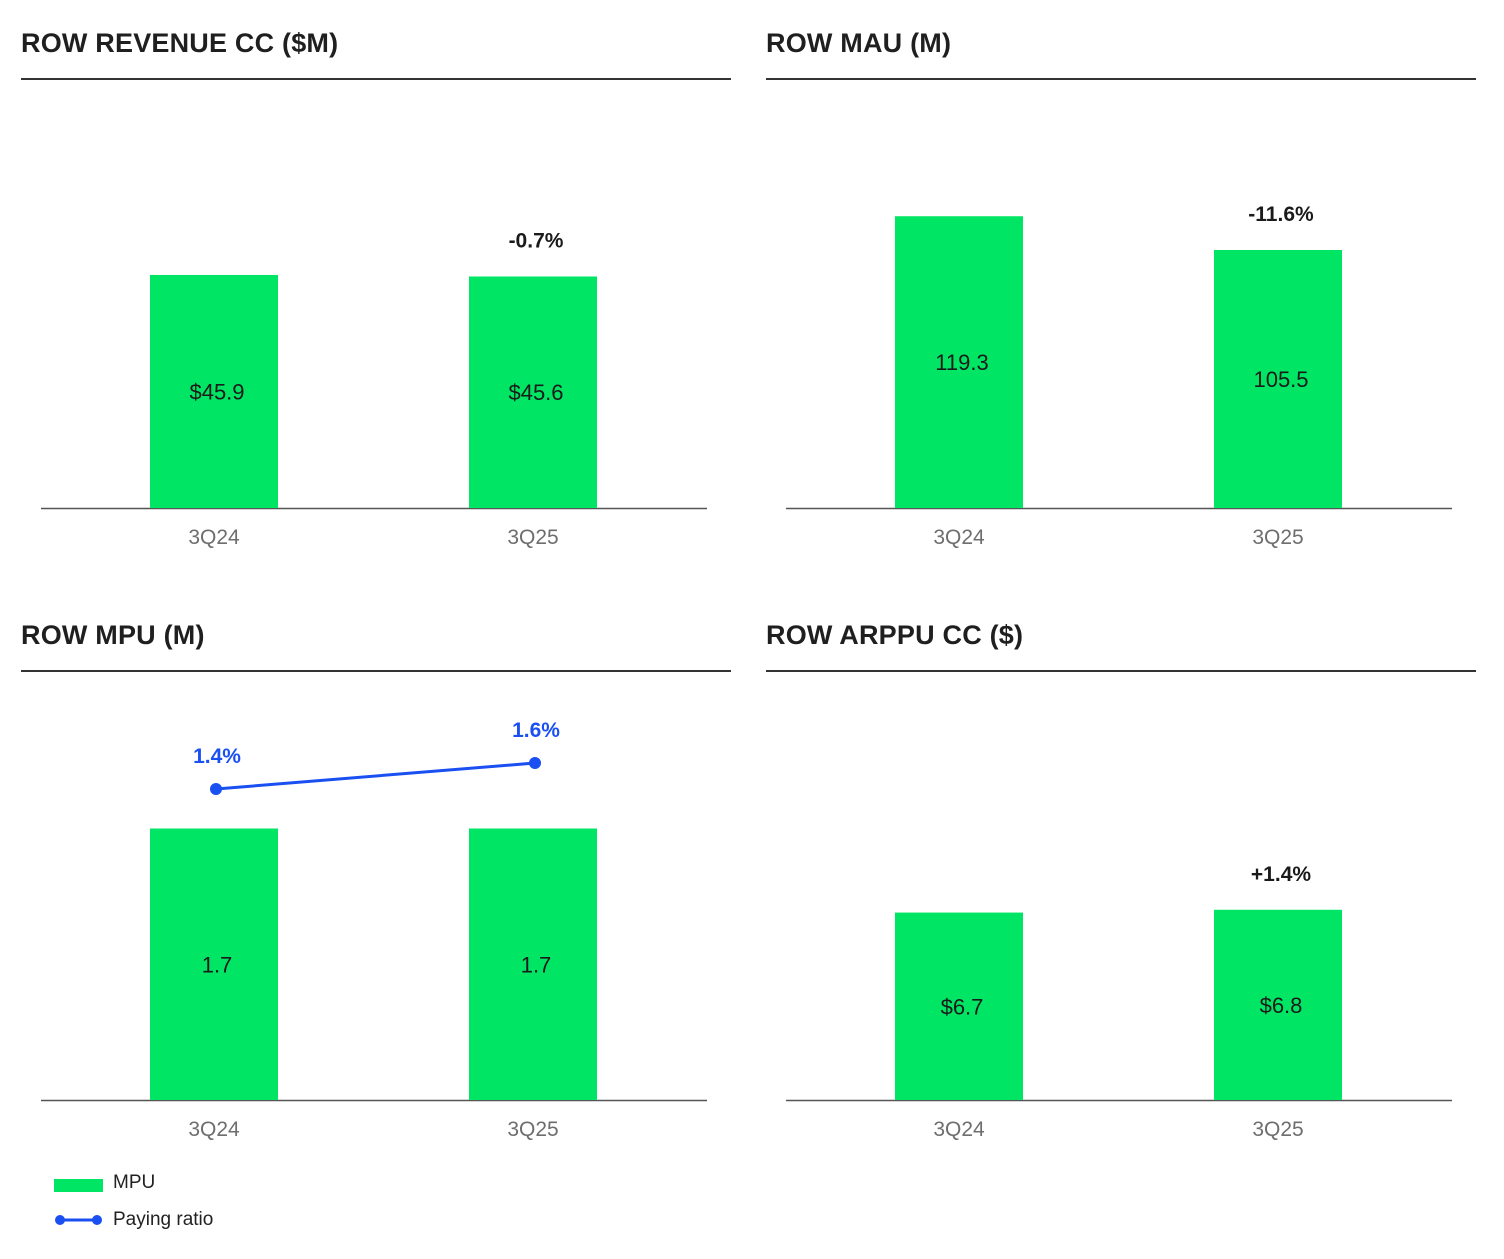 The height and width of the screenshot is (1259, 1504). Describe the element at coordinates (859, 43) in the screenshot. I see `mau-chart-title: ROW MAU (M)` at that location.